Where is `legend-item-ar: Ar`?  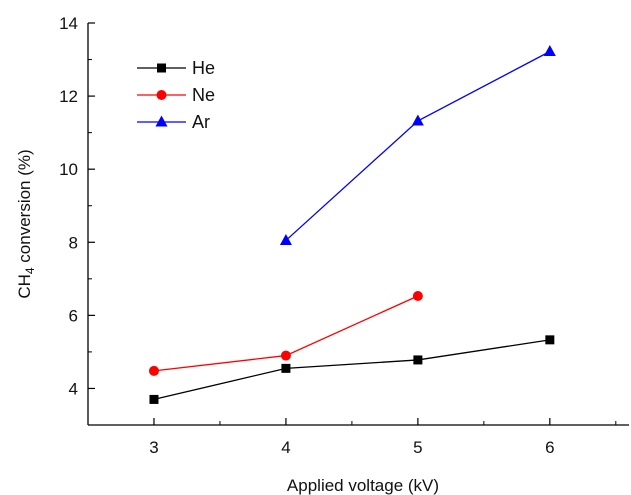
legend-item-ar: Ar is located at coordinates (173, 122).